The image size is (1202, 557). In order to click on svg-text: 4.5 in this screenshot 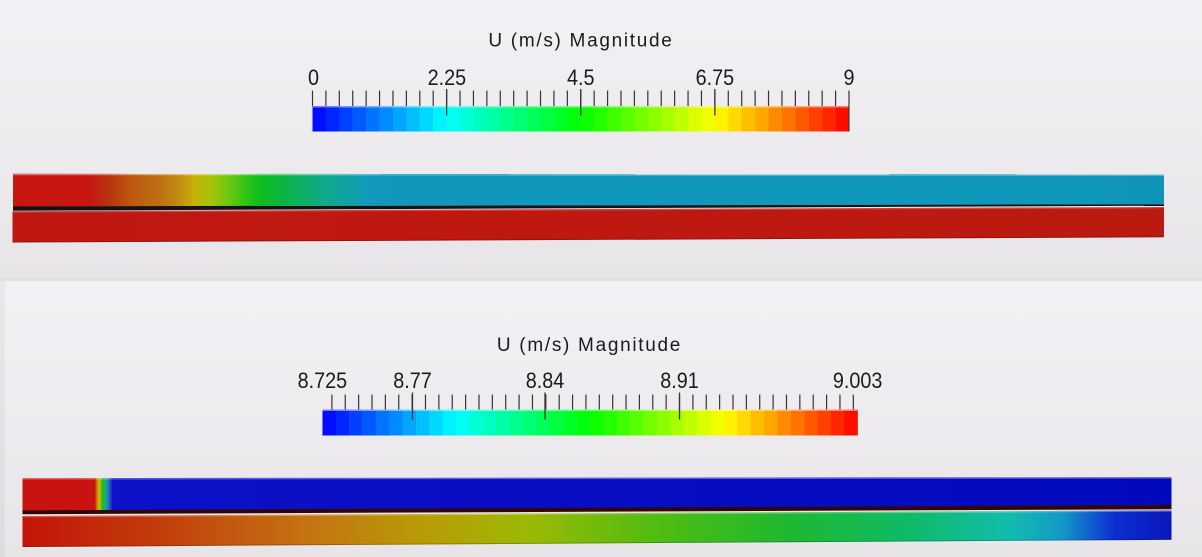, I will do `click(581, 78)`.